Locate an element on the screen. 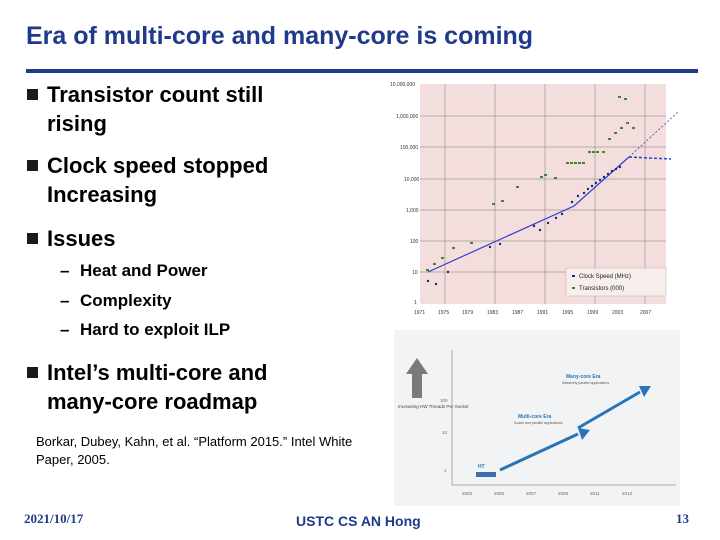  subbullet-complexity: – Complexity is located at coordinates (116, 301).